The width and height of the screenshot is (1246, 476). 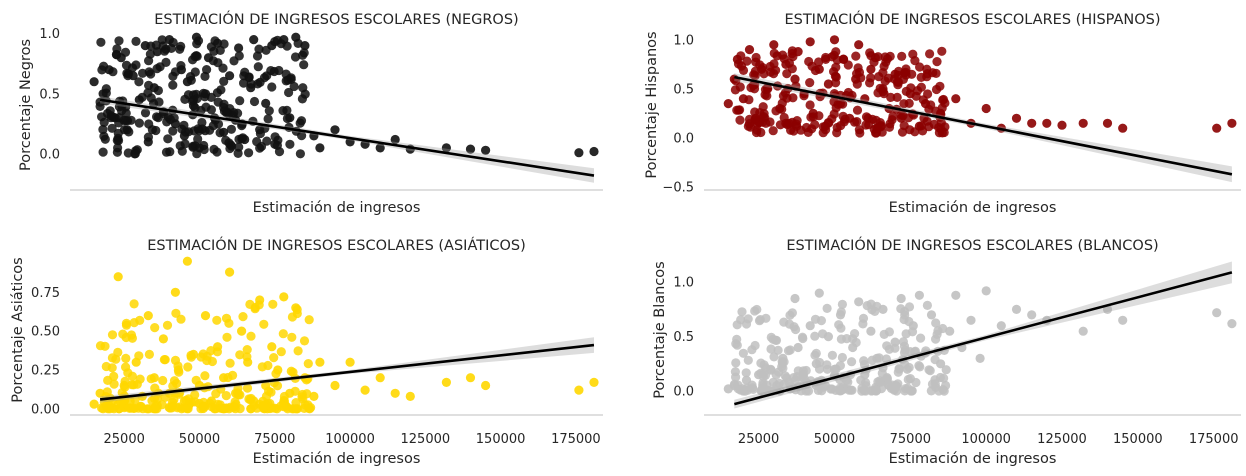 I want to click on y-axis-label: Porcentaje Negros, so click(x=26, y=105).